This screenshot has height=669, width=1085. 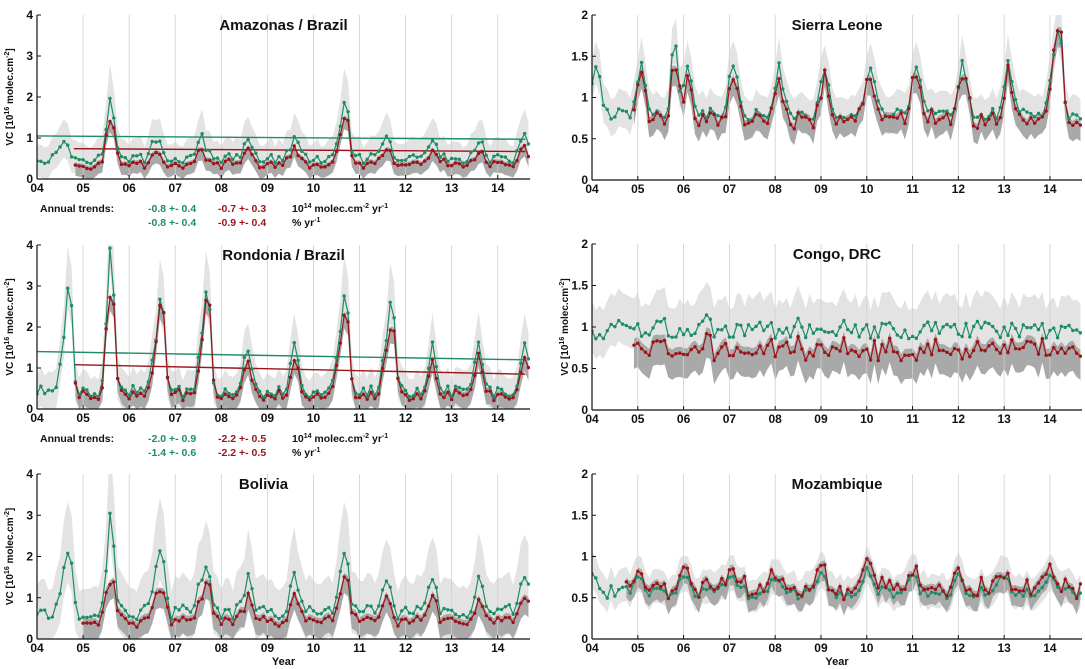 What do you see at coordinates (222, 648) in the screenshot?
I see `x-tick-label: 08` at bounding box center [222, 648].